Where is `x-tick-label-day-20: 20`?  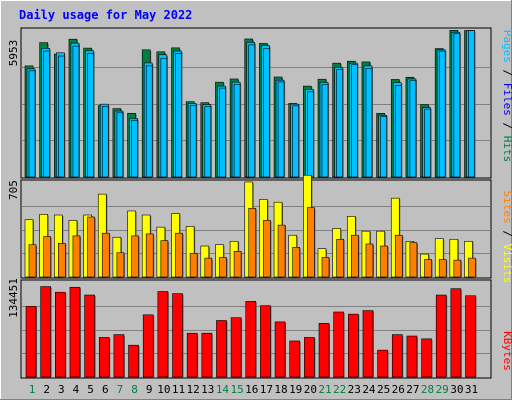
x-tick-label-day-20: 20 is located at coordinates (310, 389).